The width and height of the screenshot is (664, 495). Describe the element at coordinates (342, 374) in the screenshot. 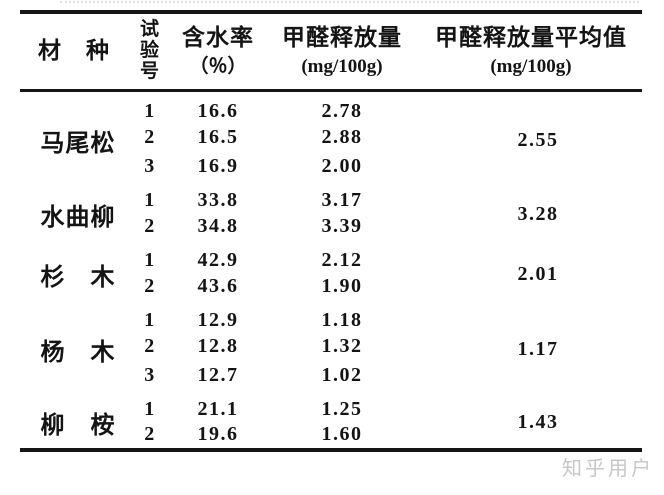

I see `release-value: 1.02` at that location.